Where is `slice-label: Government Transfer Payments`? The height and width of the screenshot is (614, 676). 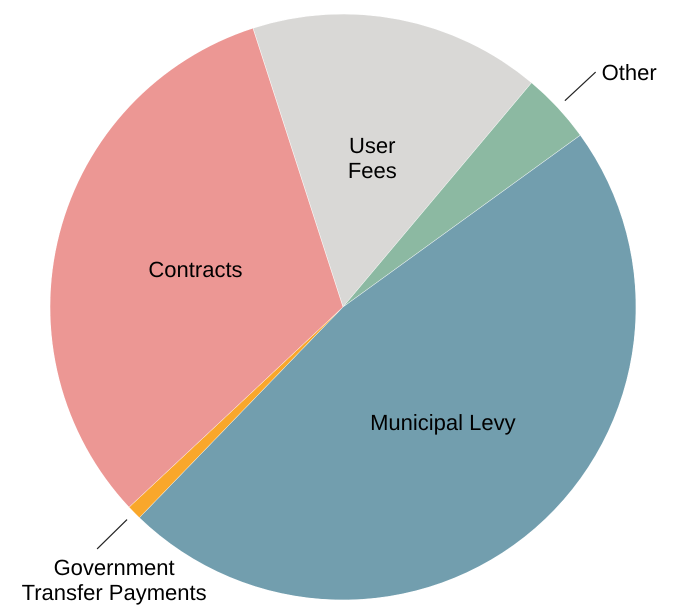
slice-label: Government Transfer Payments is located at coordinates (114, 579).